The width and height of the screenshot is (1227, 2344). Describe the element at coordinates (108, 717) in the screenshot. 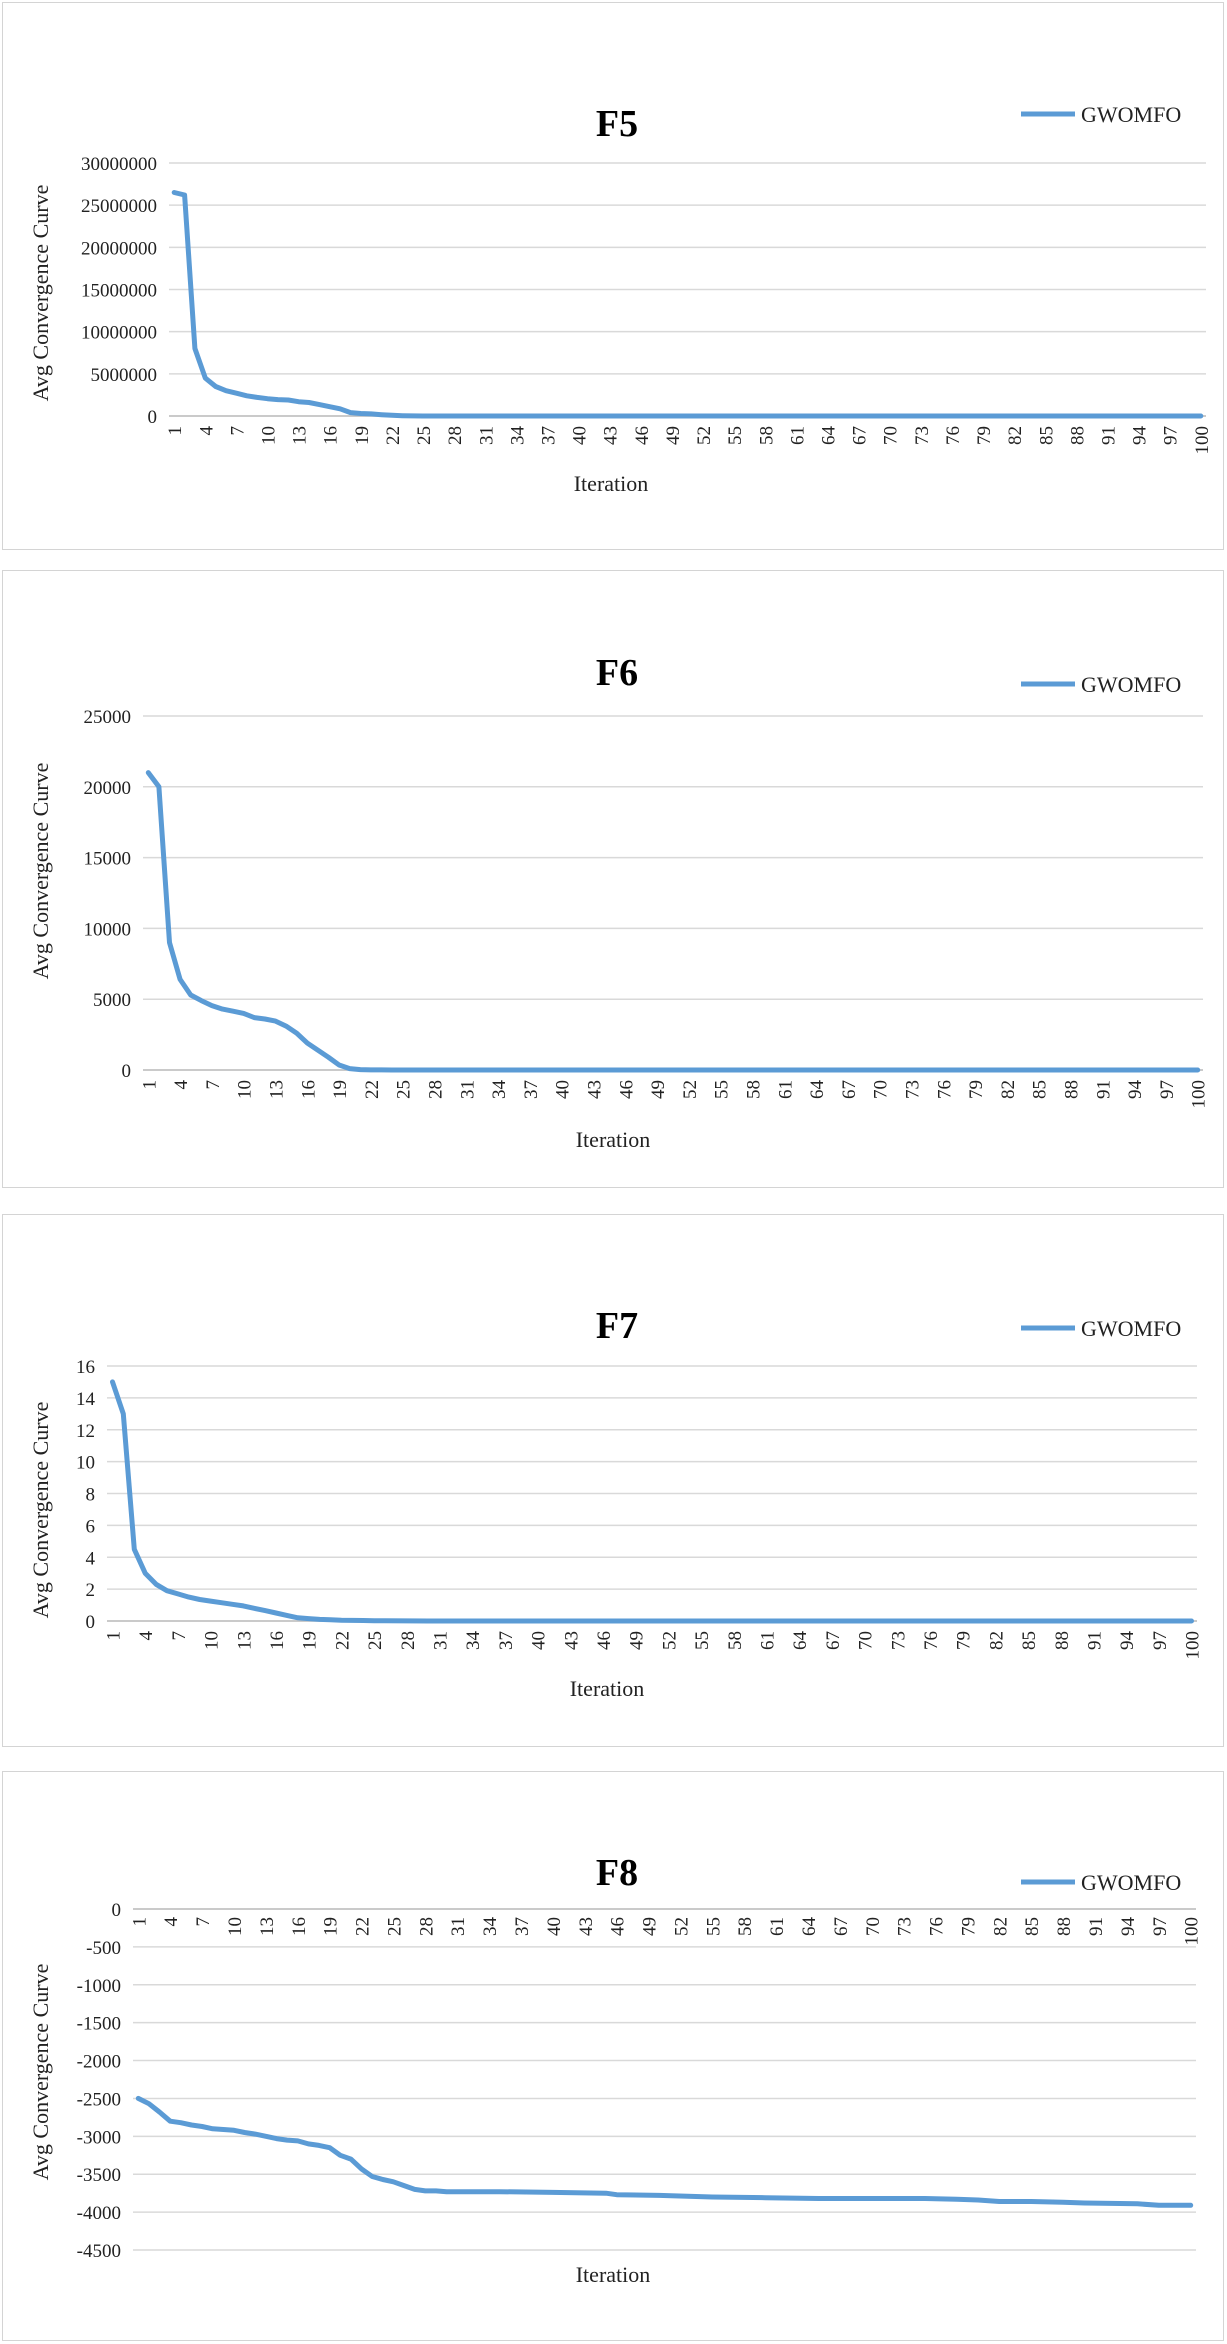

I see `y-tick-label: 25000` at that location.